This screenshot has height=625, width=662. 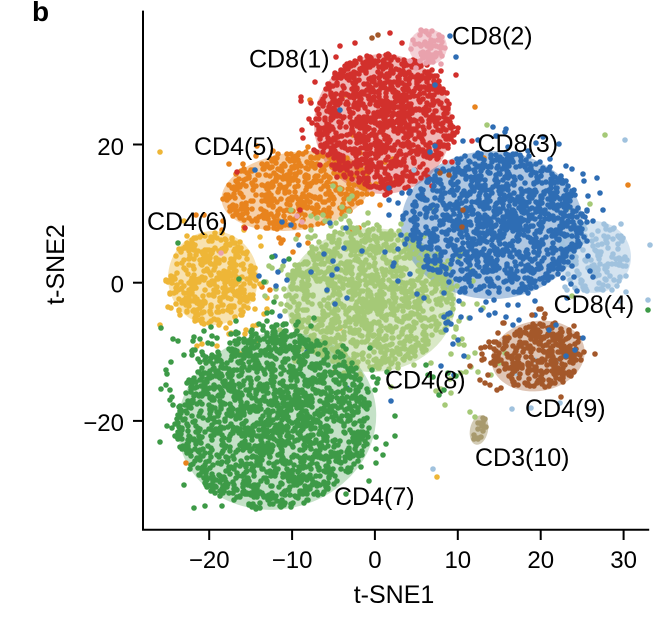 What do you see at coordinates (56, 264) in the screenshot?
I see `svg-text: t-SNE2` at bounding box center [56, 264].